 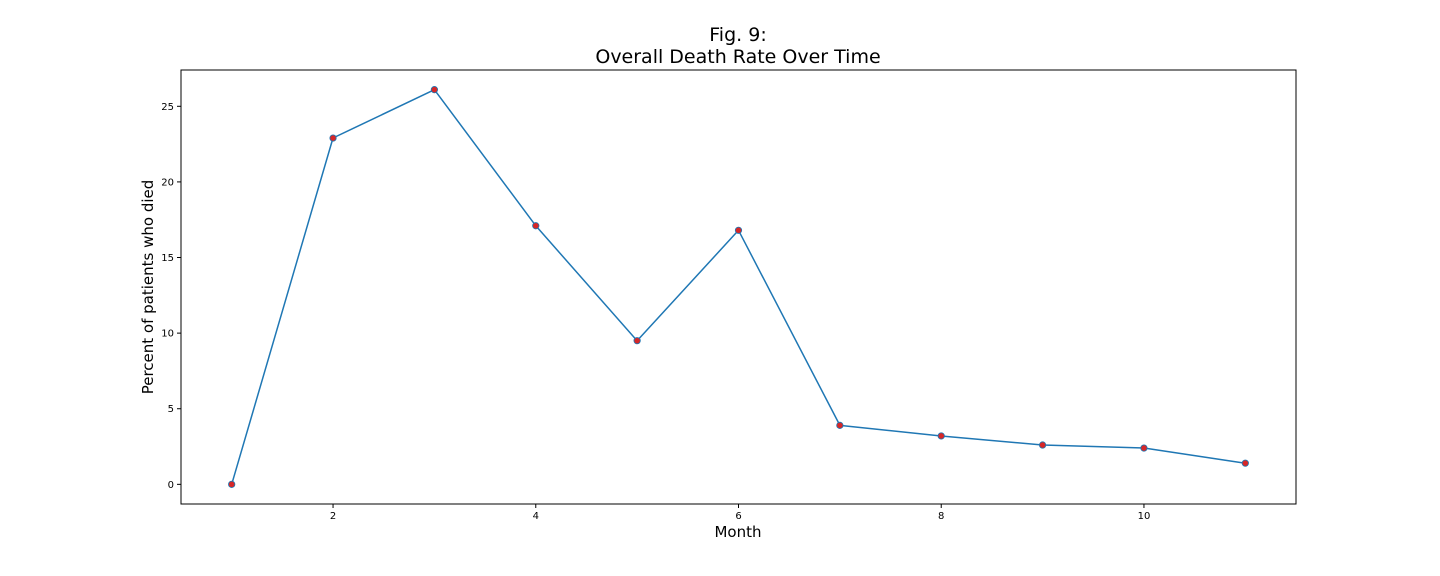 What do you see at coordinates (737, 35) in the screenshot?
I see `chart-title-line1: Fig. 9:` at bounding box center [737, 35].